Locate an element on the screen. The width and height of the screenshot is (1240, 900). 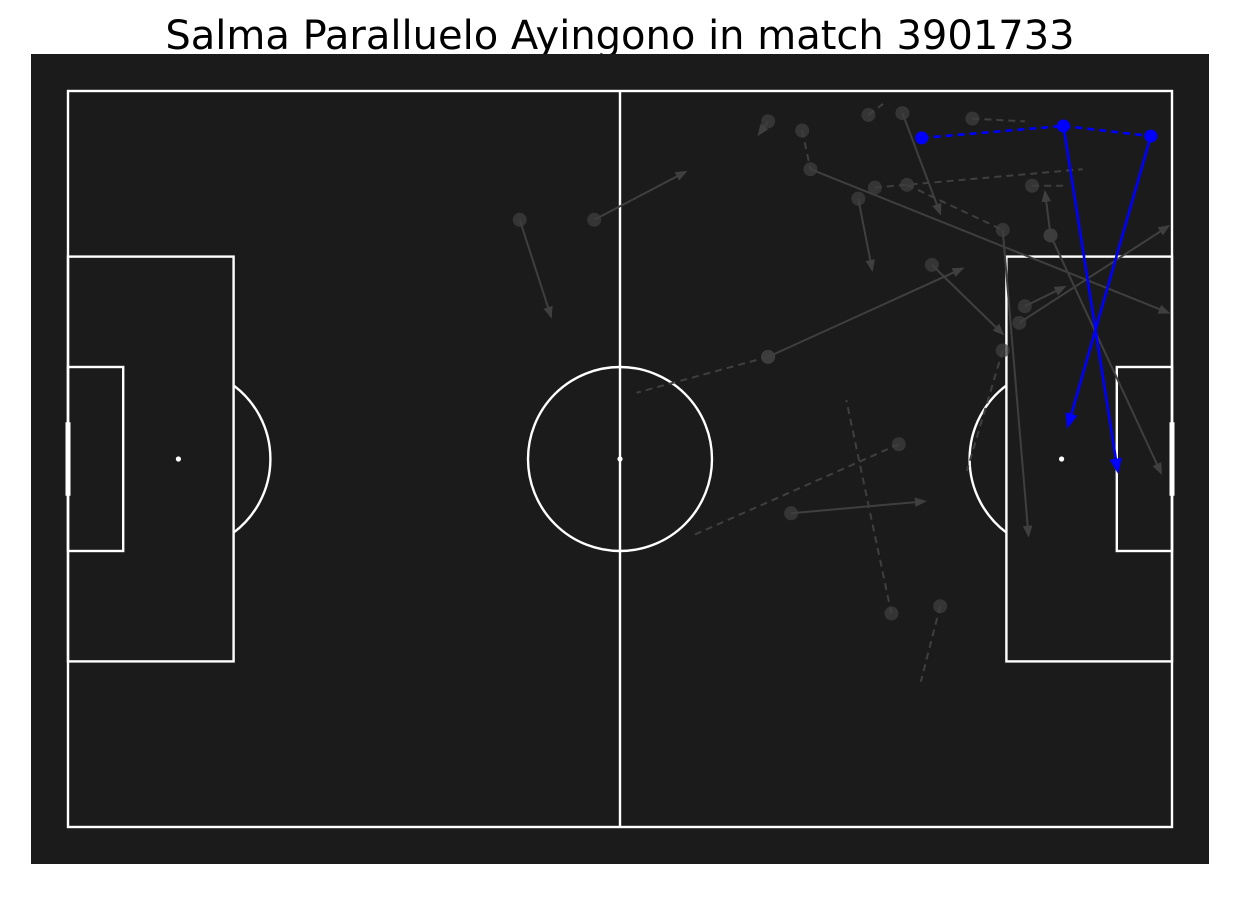
centre-spot is located at coordinates (620, 459).